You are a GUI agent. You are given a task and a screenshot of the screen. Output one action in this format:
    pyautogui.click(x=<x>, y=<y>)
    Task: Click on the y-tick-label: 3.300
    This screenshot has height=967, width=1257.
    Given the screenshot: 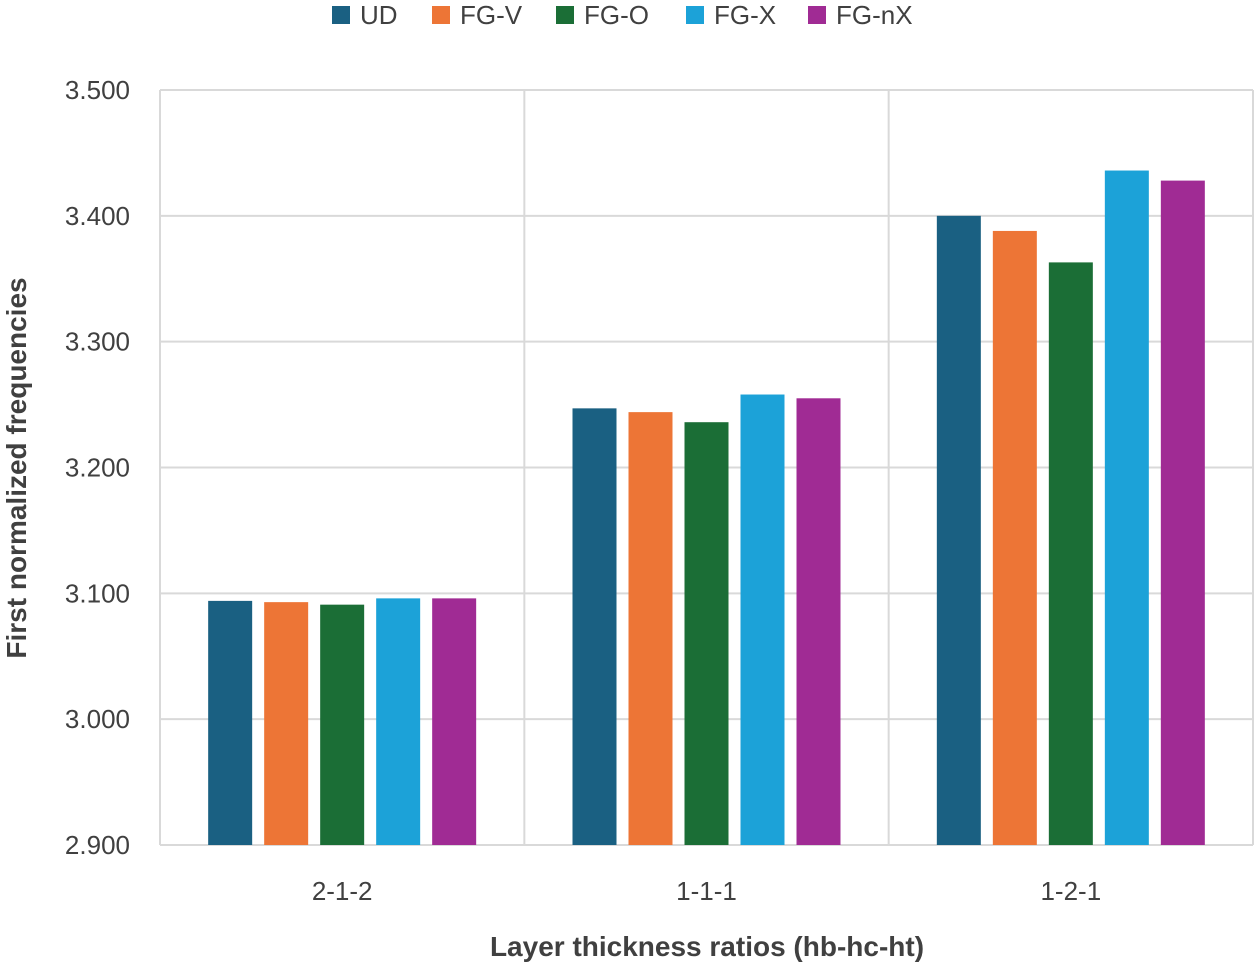 What is the action you would take?
    pyautogui.click(x=97, y=342)
    